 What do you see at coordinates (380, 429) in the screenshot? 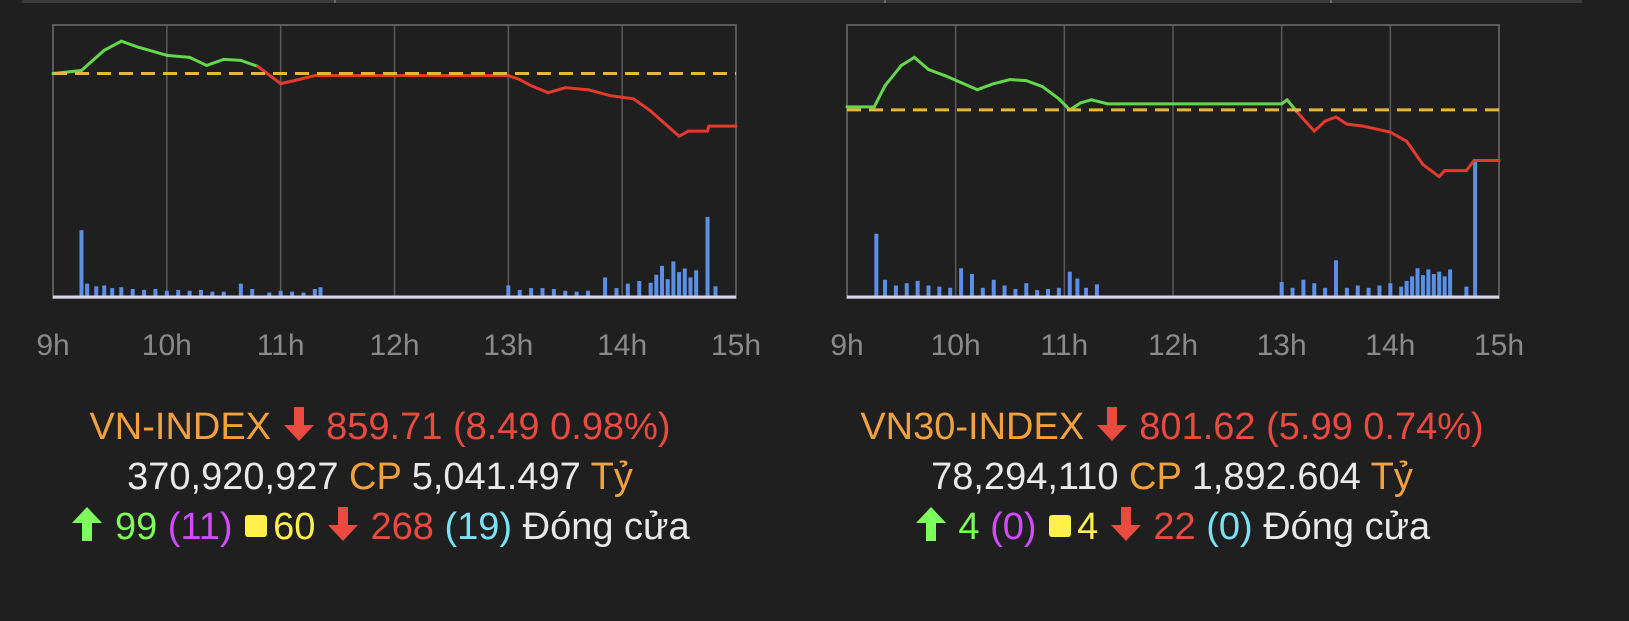
I see `index-summary-line: VN-INDEX 859.71 (8.49 0.98%)` at bounding box center [380, 429].